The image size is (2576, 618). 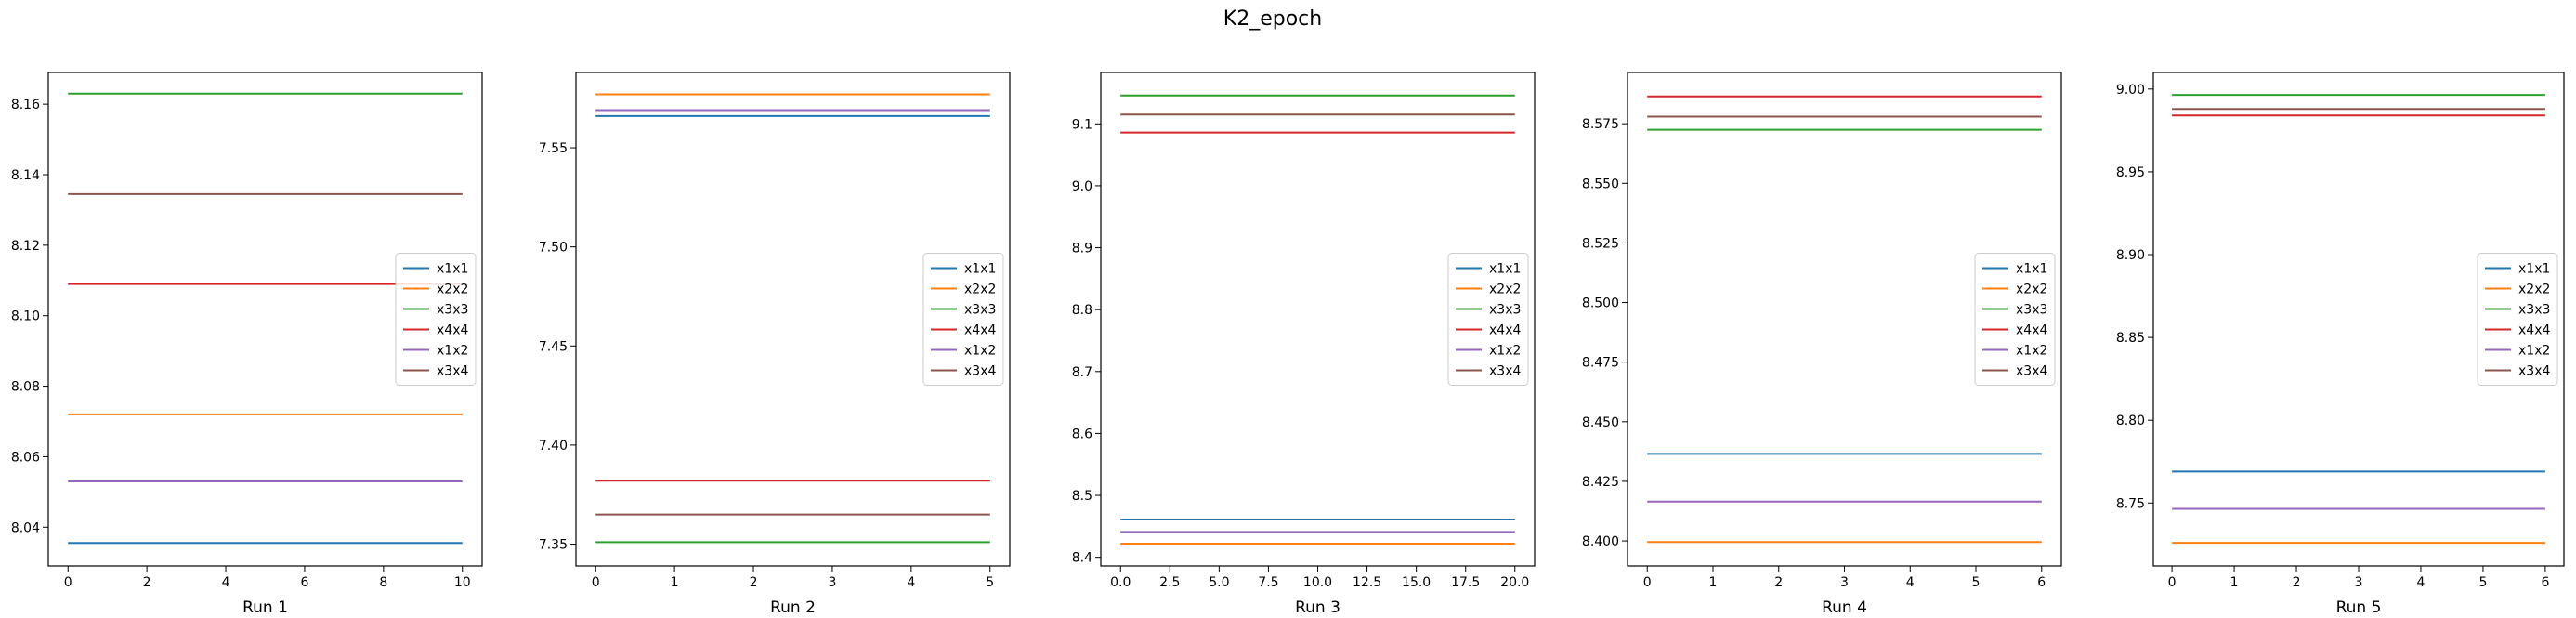 I want to click on y-tick-label: 8.525, so click(x=1600, y=244).